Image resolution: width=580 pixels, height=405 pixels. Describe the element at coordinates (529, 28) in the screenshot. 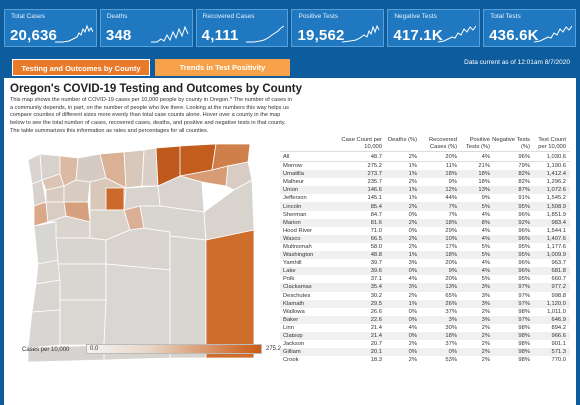

I see `kpi-total-tests: Total Tests 436.6K` at that location.